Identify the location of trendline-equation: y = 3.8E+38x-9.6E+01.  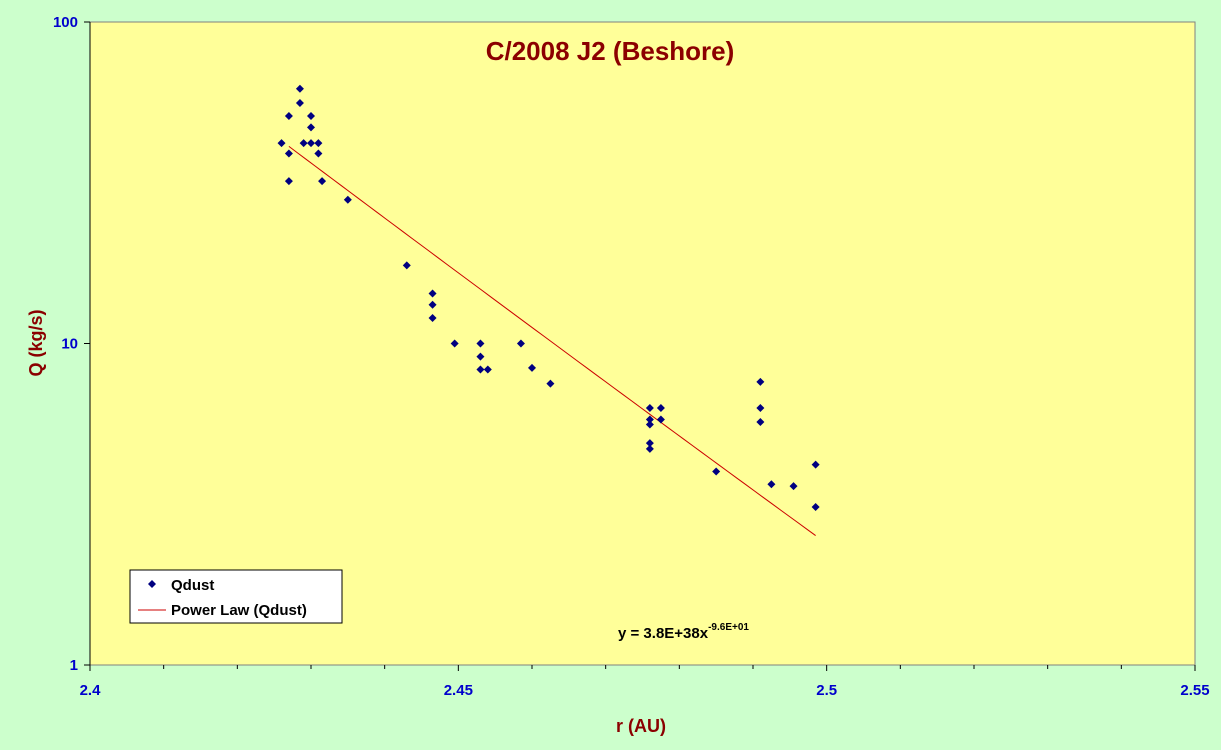
(683, 632).